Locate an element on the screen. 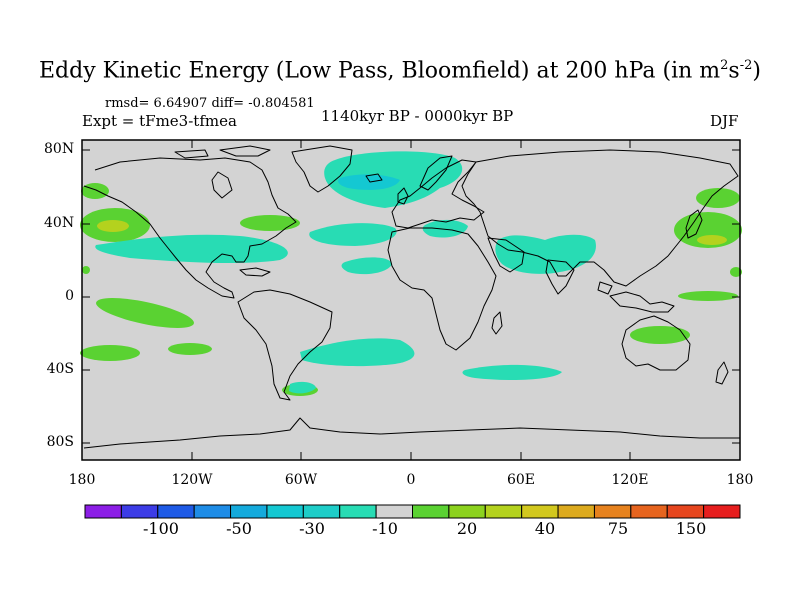 The width and height of the screenshot is (800, 600). field-s-atlantic is located at coordinates (357, 352).